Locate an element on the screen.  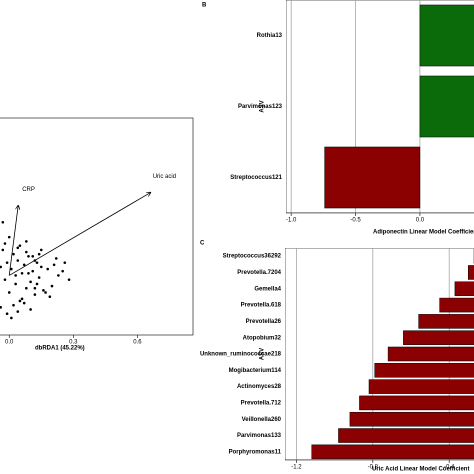
category-label: Atopobium32 is located at coordinates (262, 338).